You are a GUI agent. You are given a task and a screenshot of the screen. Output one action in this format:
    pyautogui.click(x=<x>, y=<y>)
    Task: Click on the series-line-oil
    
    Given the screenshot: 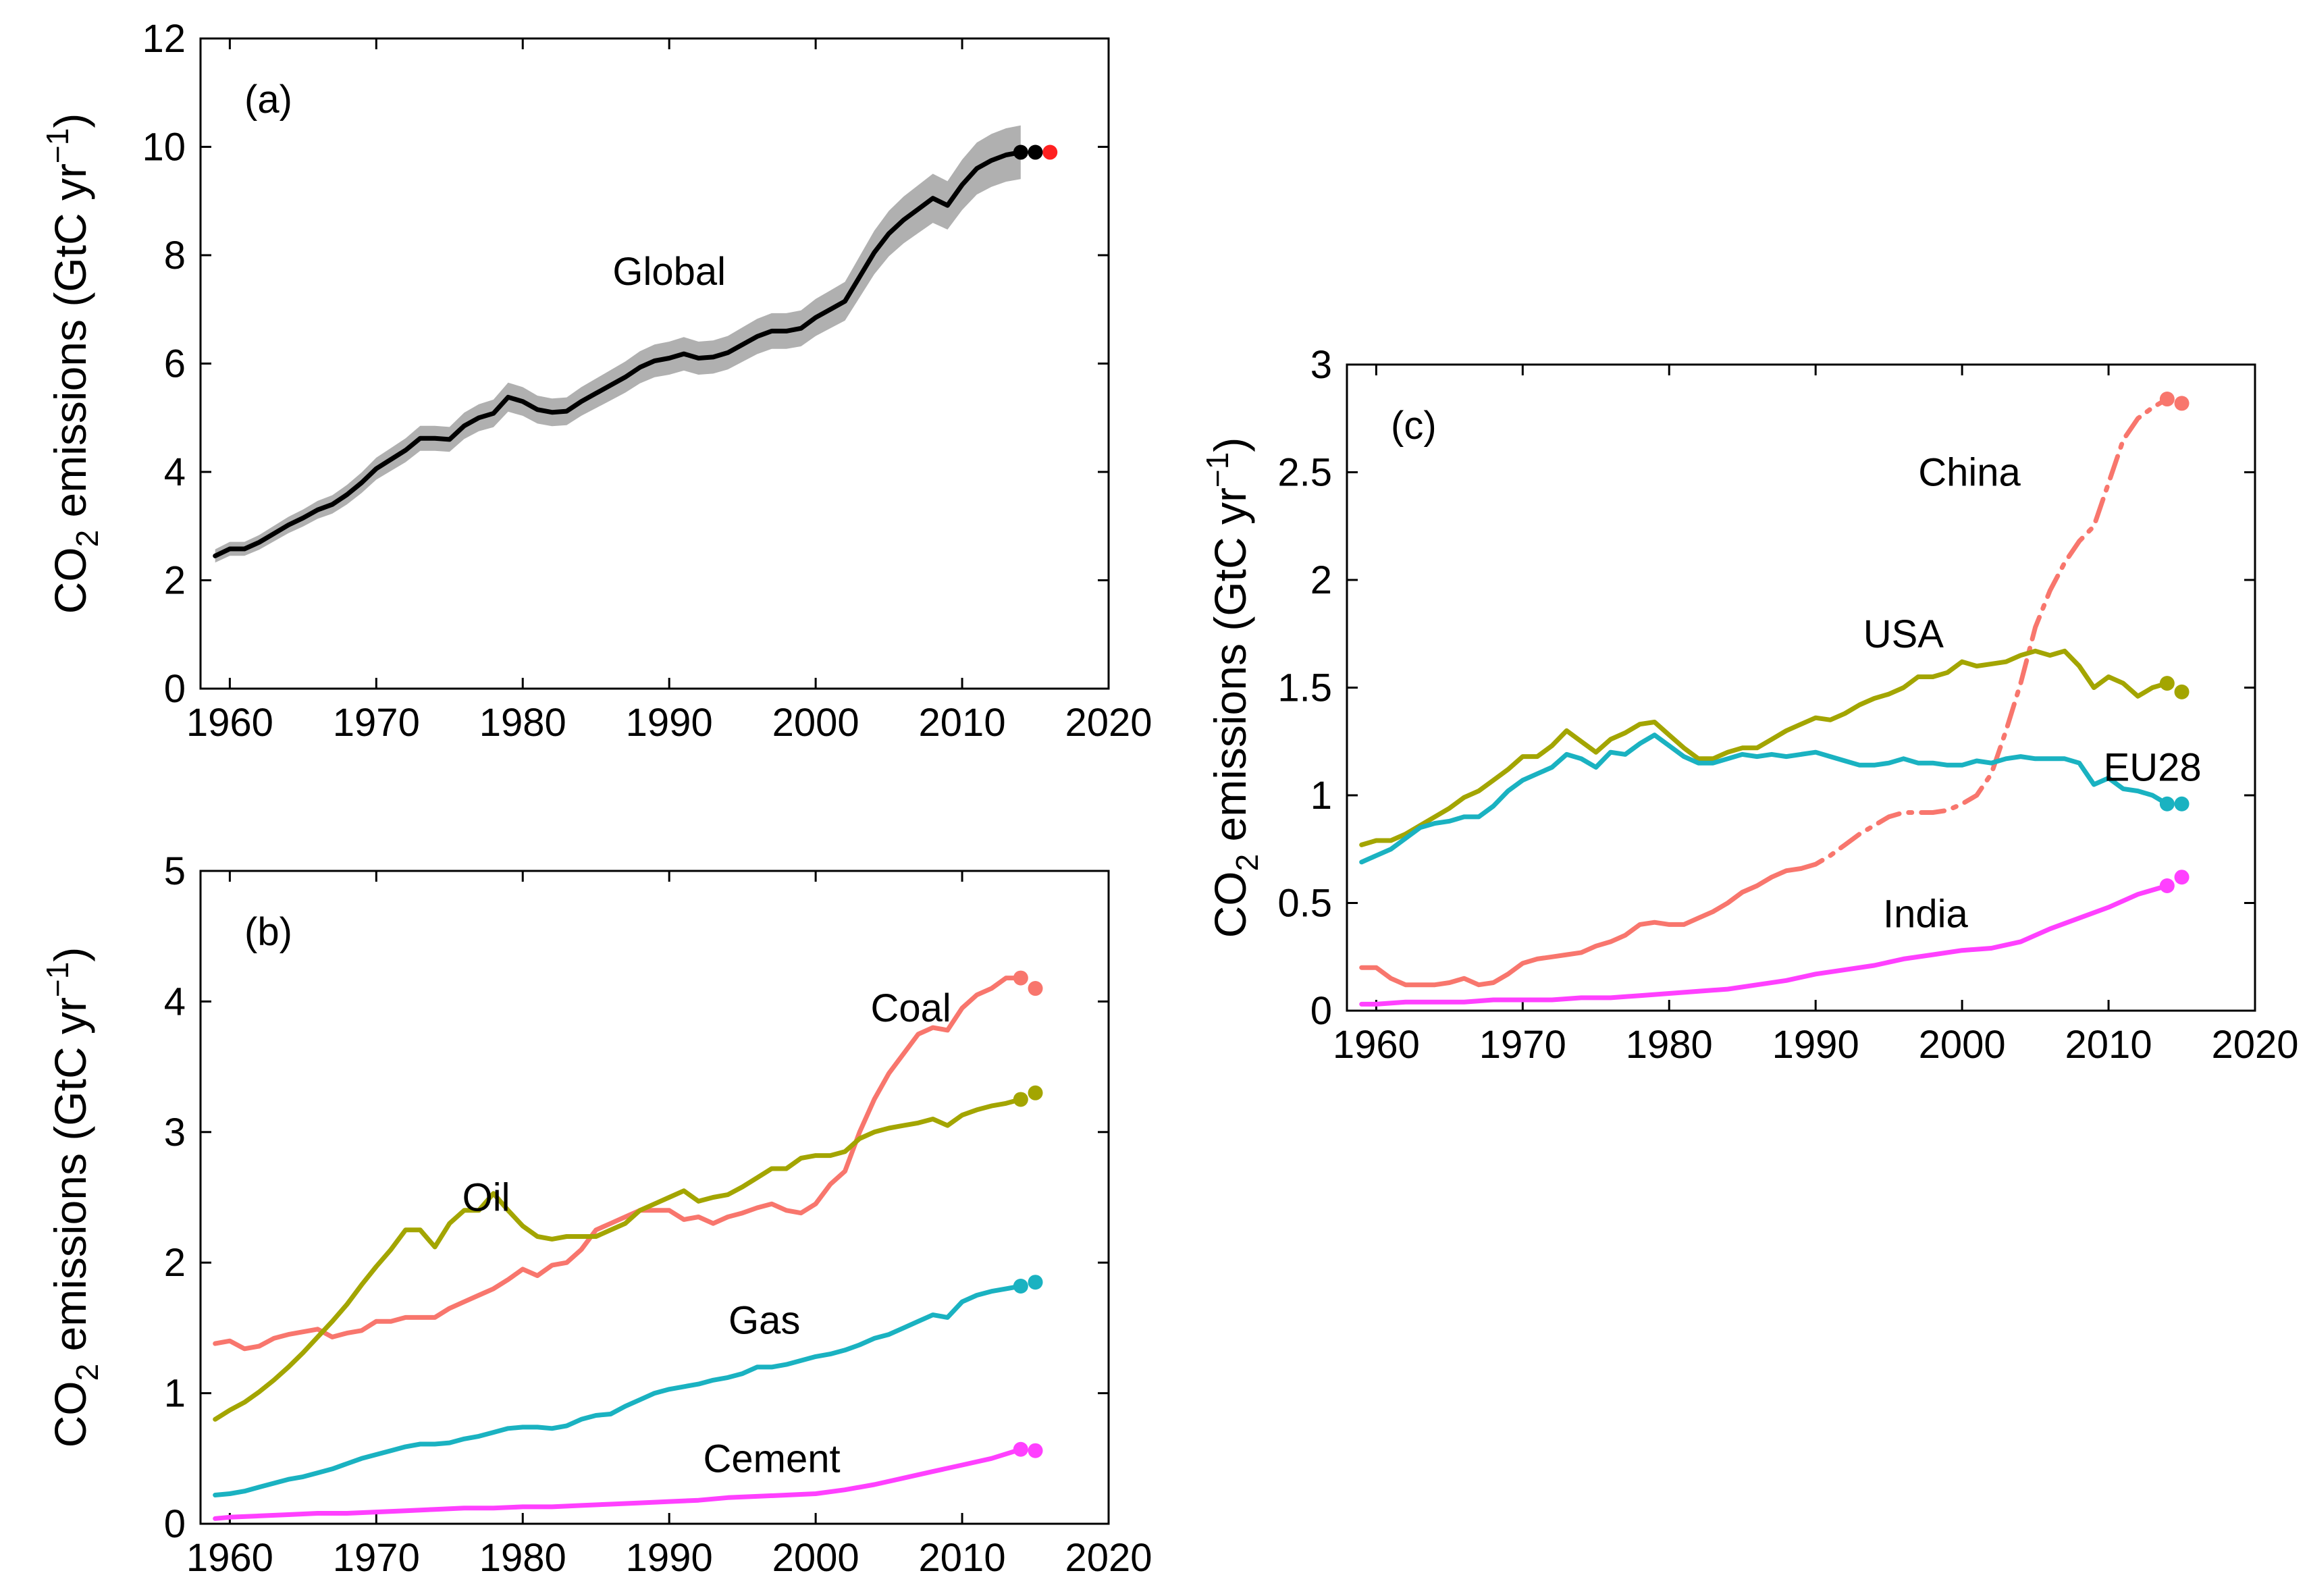 What is the action you would take?
    pyautogui.click(x=618, y=1259)
    